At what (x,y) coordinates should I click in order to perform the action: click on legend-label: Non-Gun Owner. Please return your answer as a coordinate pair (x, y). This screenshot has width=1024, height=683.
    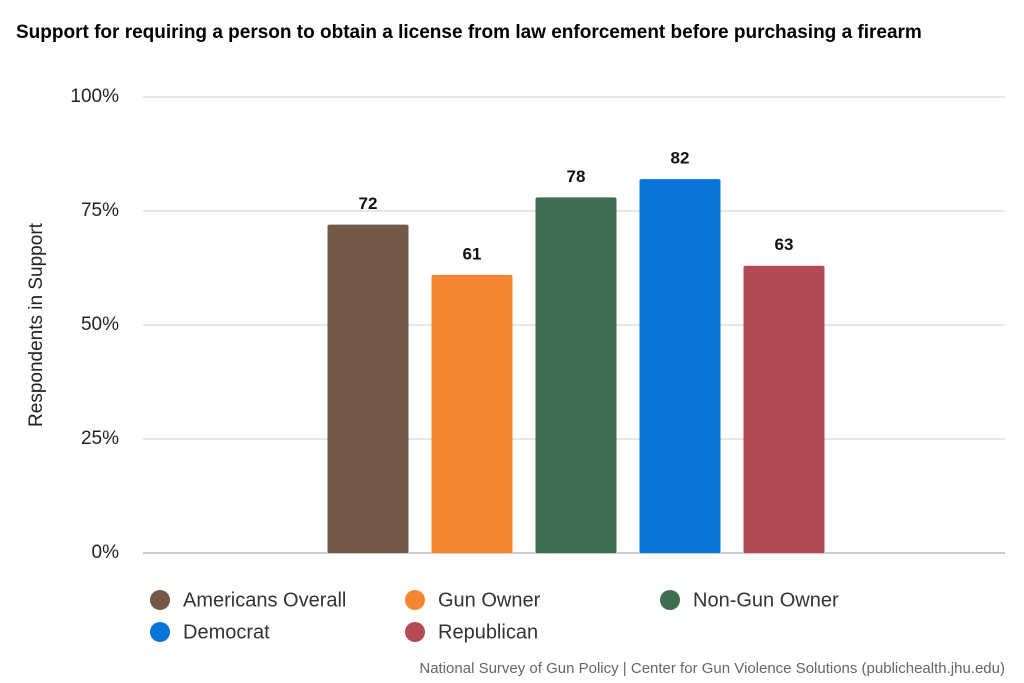
    Looking at the image, I should click on (766, 600).